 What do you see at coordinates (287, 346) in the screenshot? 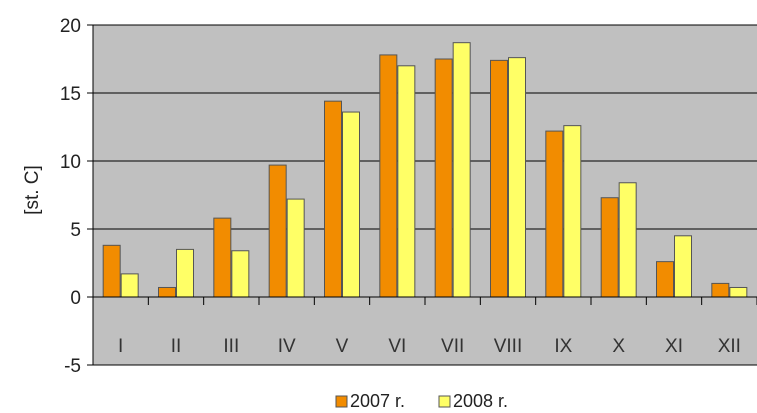
I see `category-label: IV` at bounding box center [287, 346].